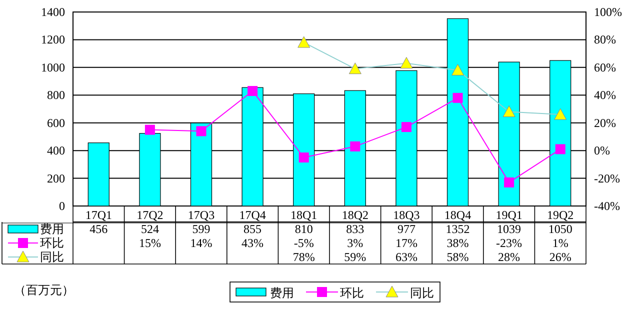 The height and width of the screenshot is (320, 640). I want to click on data-label: 14%, so click(201, 243).